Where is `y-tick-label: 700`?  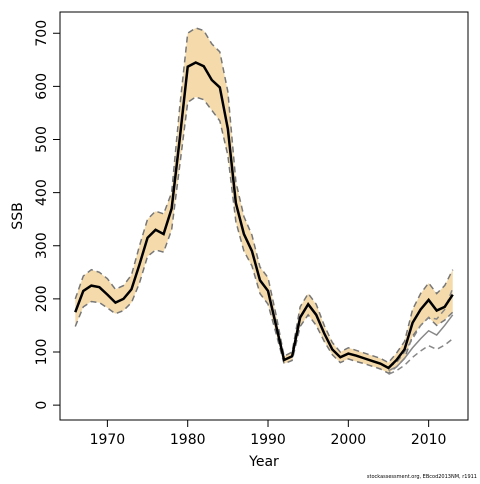 y-tick-label: 700 is located at coordinates (42, 33).